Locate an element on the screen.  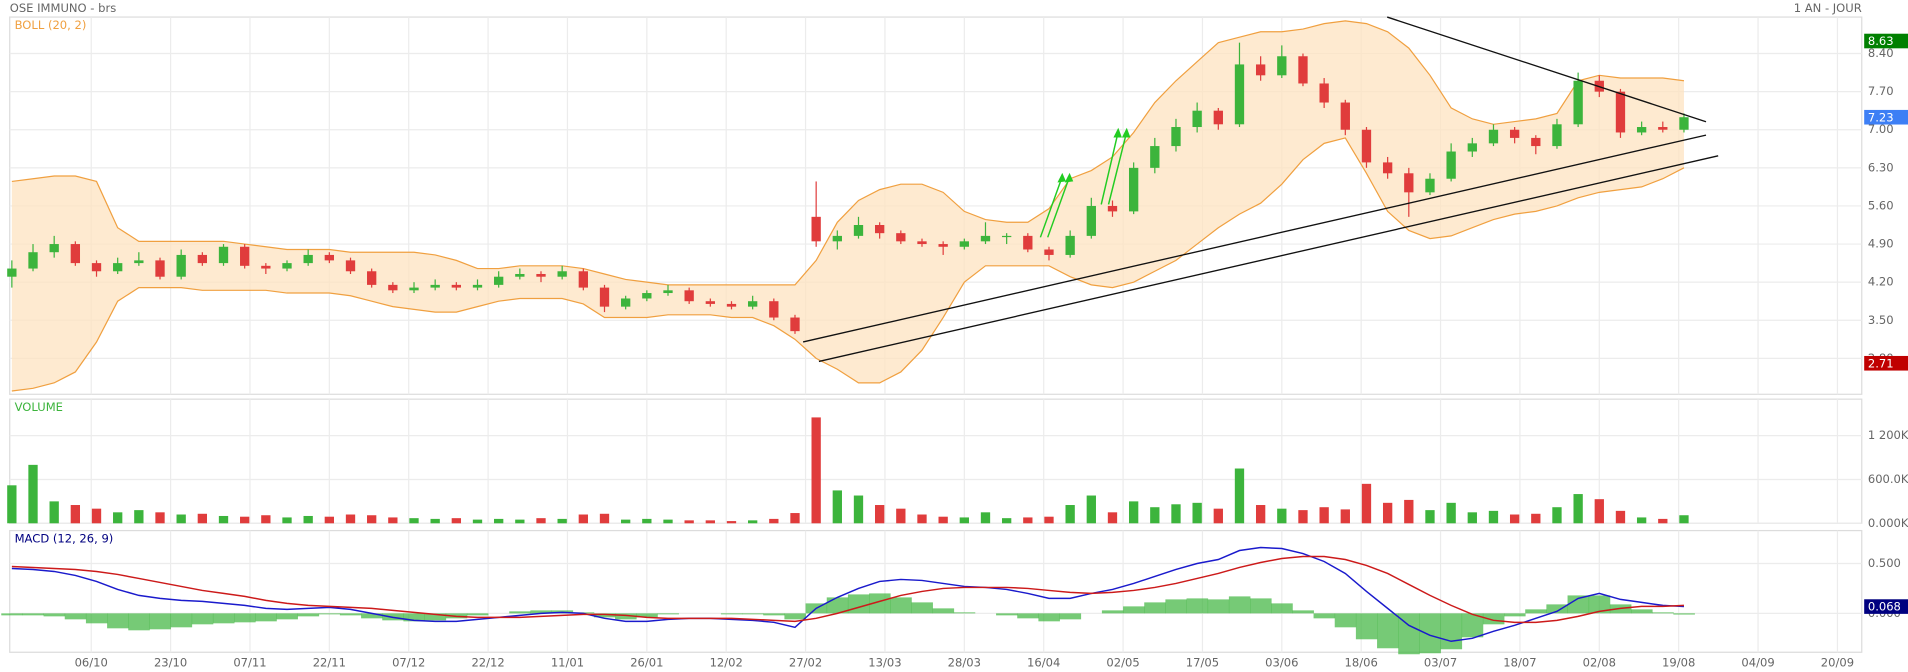
y-tick-label: 1 200K is located at coordinates (1888, 435).